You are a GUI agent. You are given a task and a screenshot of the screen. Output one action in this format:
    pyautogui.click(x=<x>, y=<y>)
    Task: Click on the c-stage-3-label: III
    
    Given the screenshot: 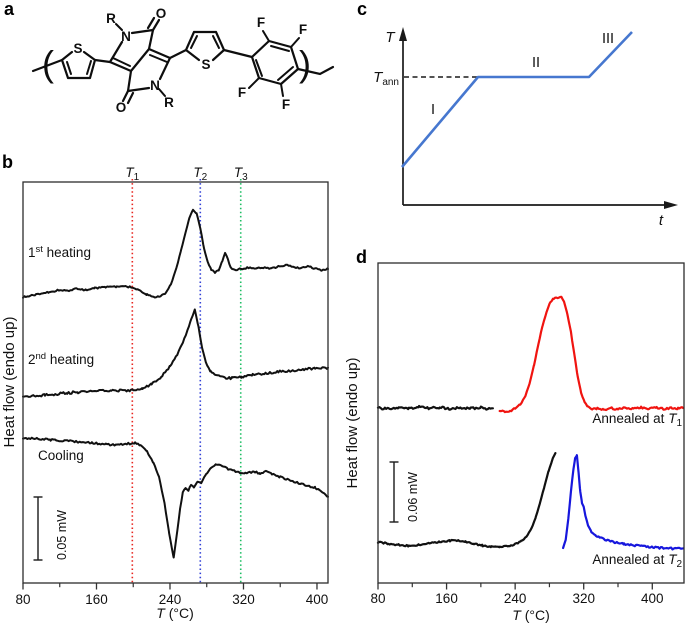 What is the action you would take?
    pyautogui.click(x=608, y=39)
    